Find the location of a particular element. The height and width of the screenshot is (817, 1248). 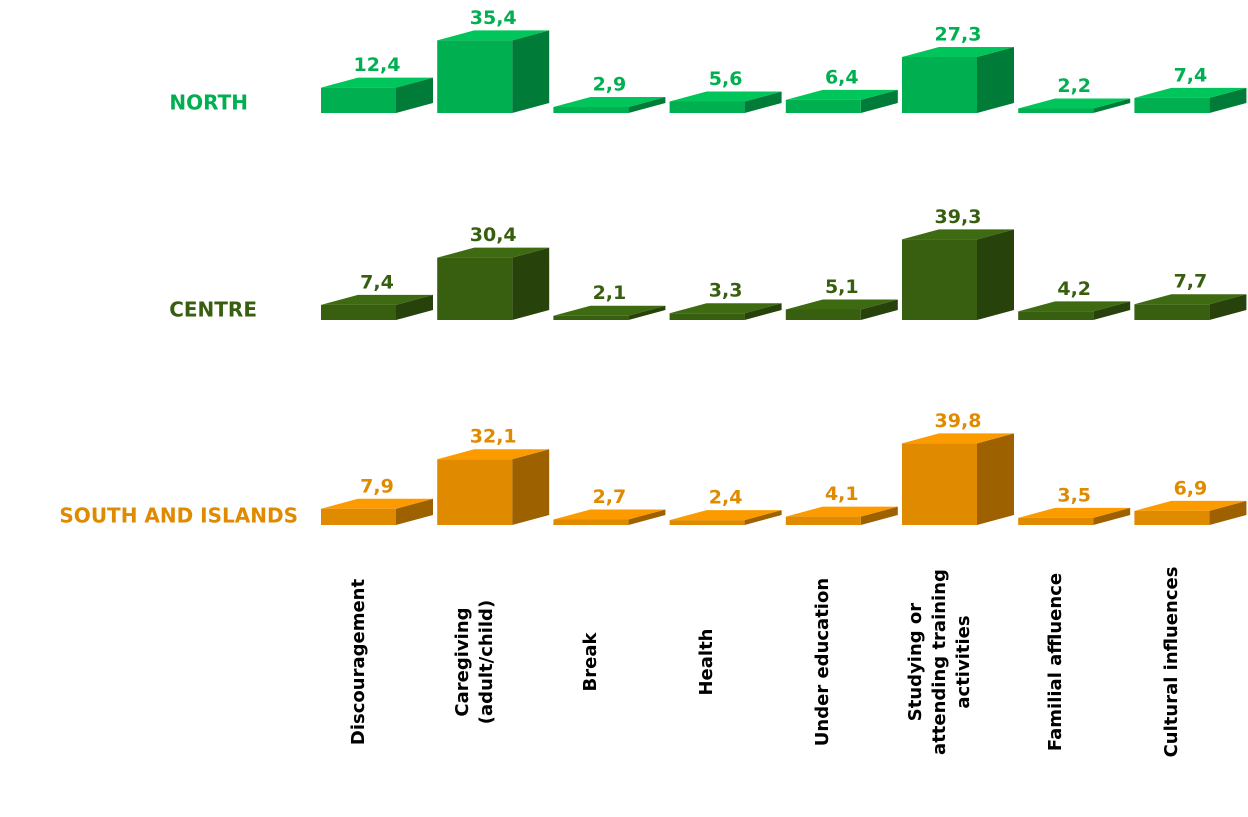

value-label: 2,7 is located at coordinates (610, 497).